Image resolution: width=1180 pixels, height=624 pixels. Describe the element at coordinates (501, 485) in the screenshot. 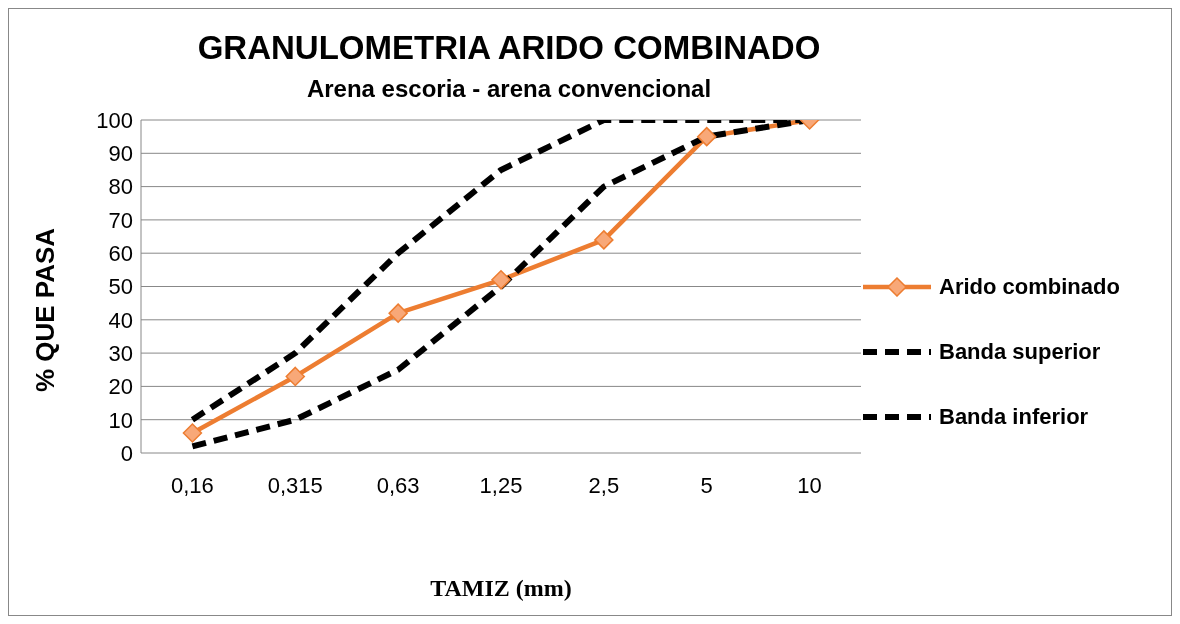

I see `x-tick-label: 1,25` at that location.